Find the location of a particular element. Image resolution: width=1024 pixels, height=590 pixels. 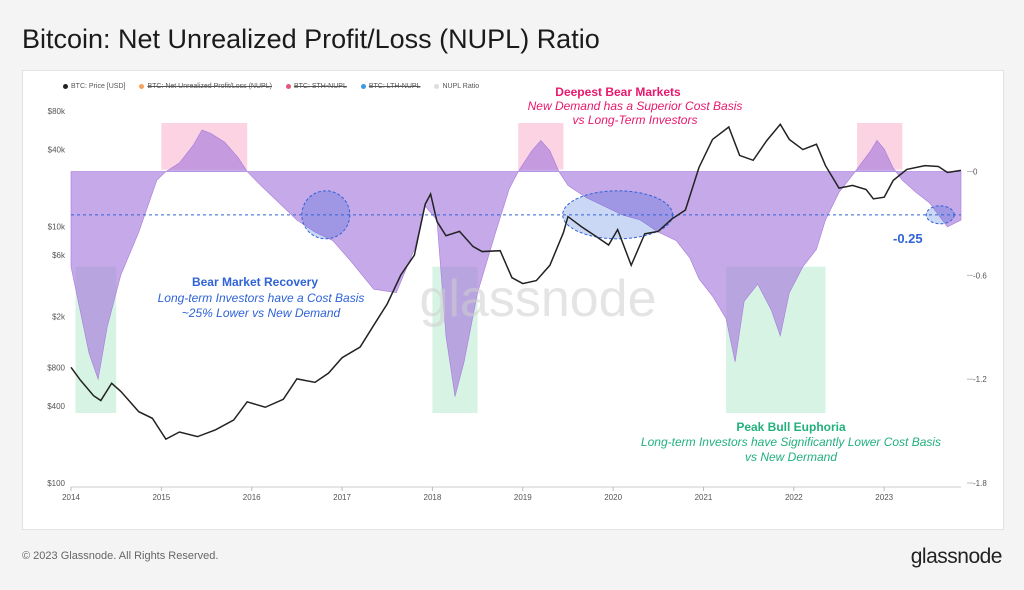

legend-item-2: BTC: STH-NUPL is located at coordinates (316, 86).